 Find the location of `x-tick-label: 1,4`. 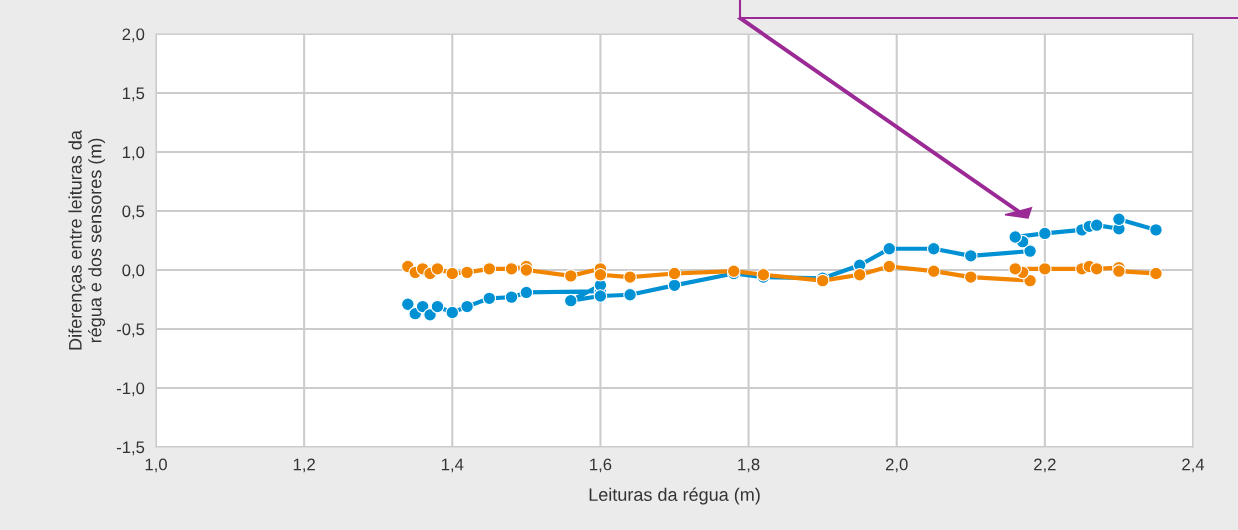

x-tick-label: 1,4 is located at coordinates (452, 465).